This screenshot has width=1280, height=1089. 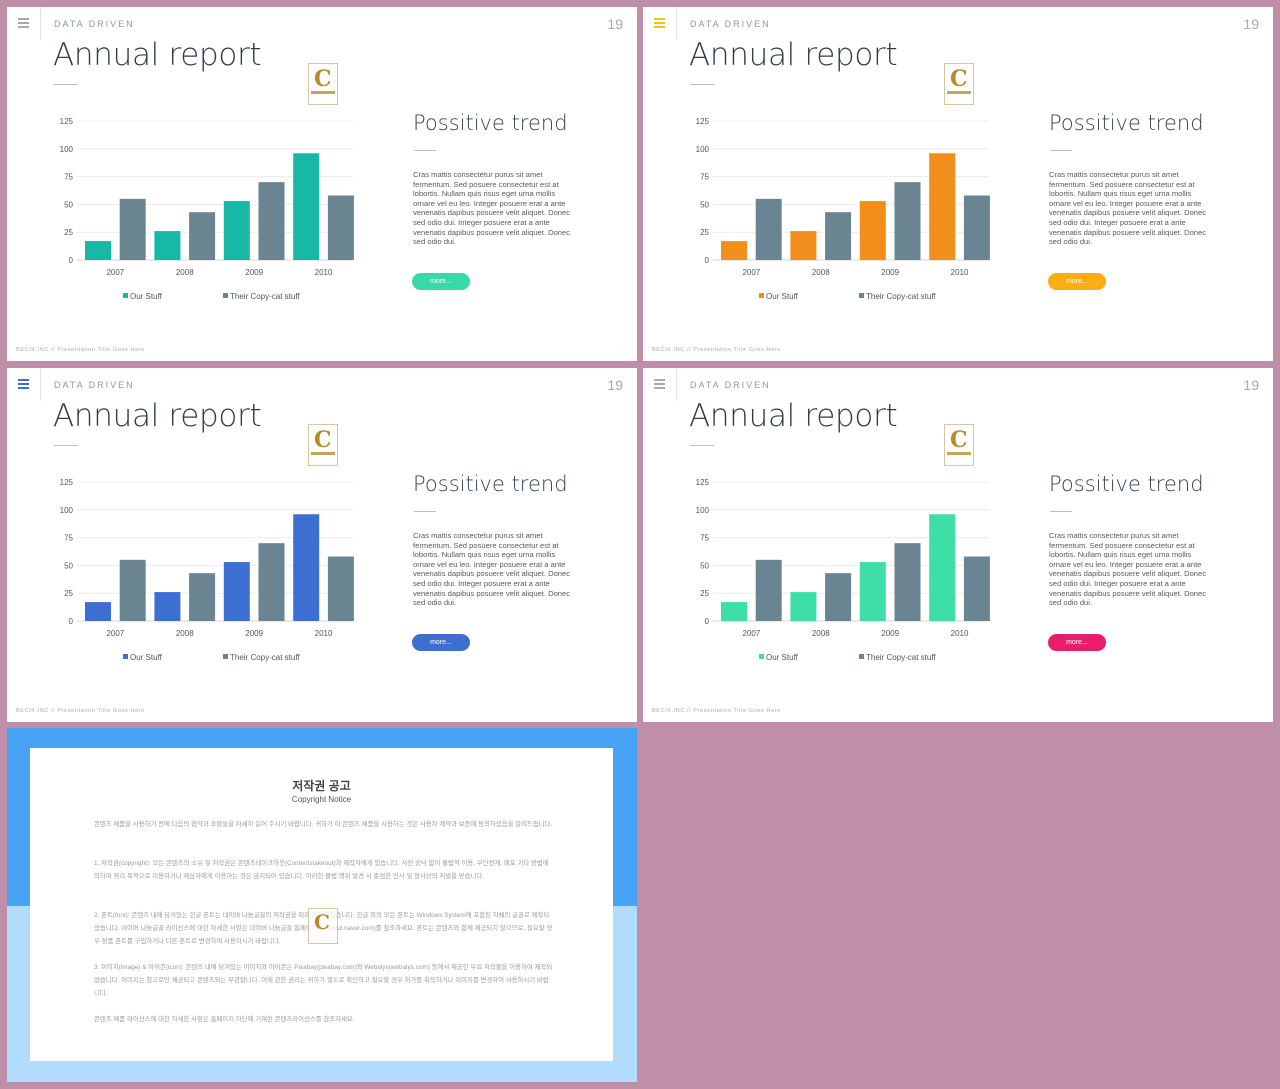 What do you see at coordinates (960, 272) in the screenshot?
I see `x-tick-label: 2010` at bounding box center [960, 272].